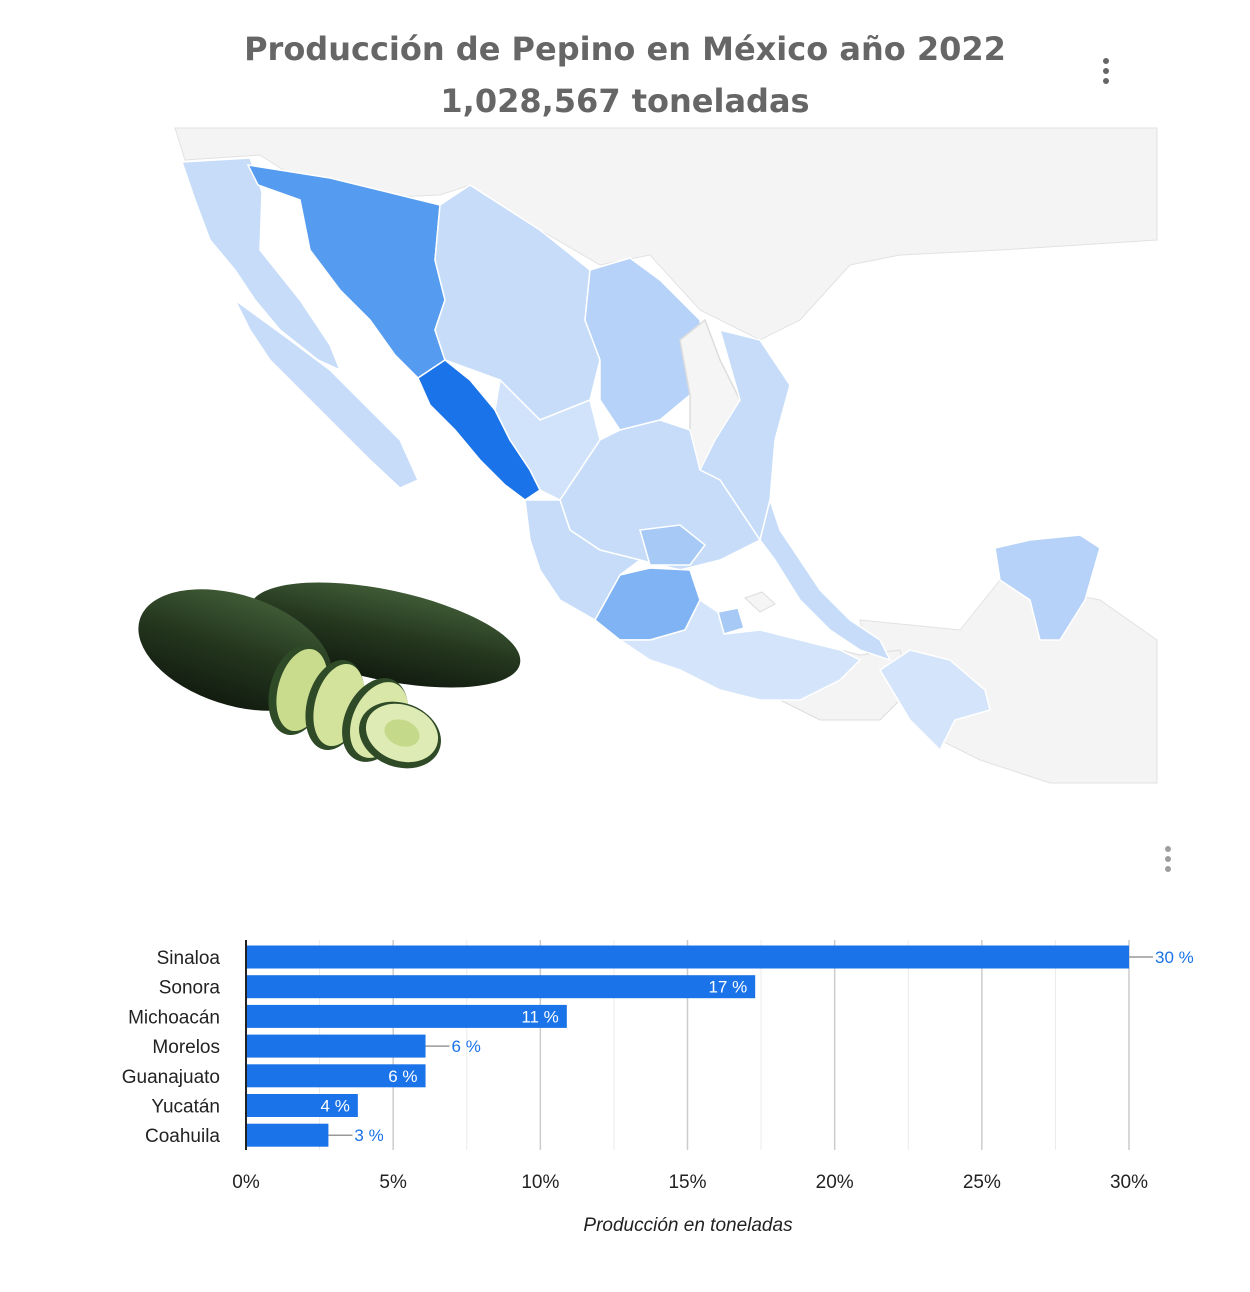  Describe the element at coordinates (326, 394) in the screenshot. I see `state-baja-california-sur` at that location.